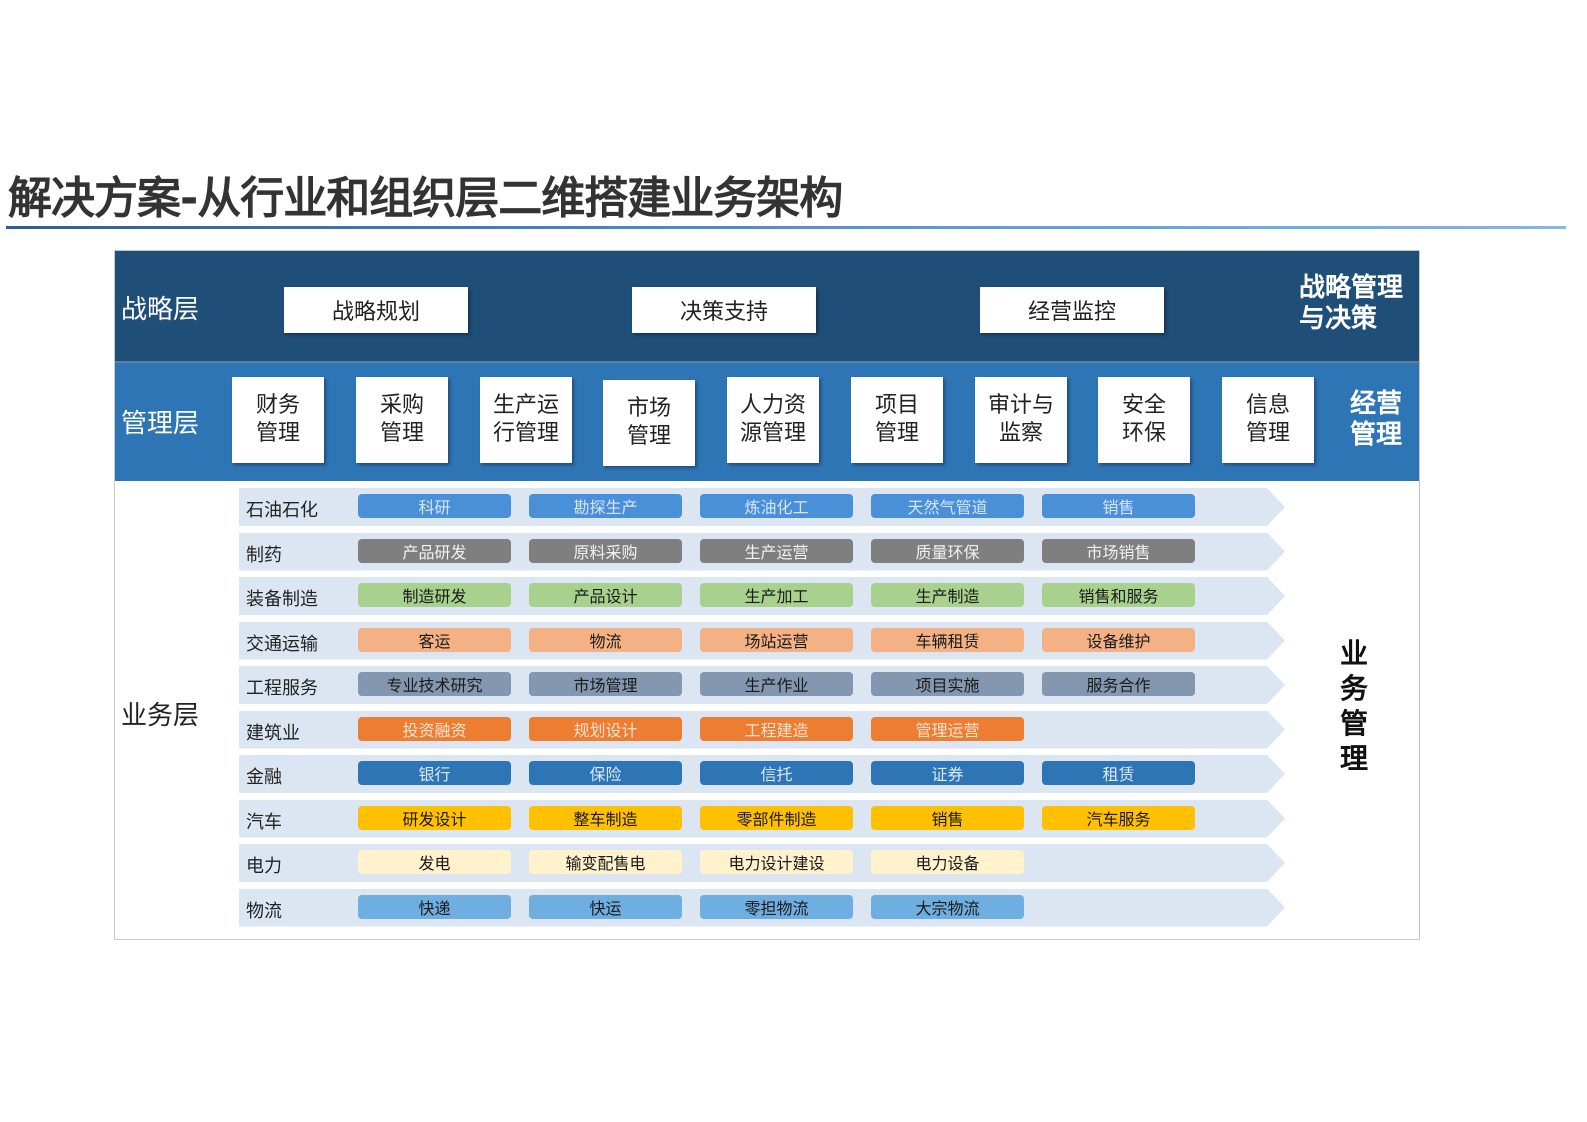 This screenshot has height=1122, width=1587. I want to click on business-process-pill: 输变配售电, so click(605, 862).